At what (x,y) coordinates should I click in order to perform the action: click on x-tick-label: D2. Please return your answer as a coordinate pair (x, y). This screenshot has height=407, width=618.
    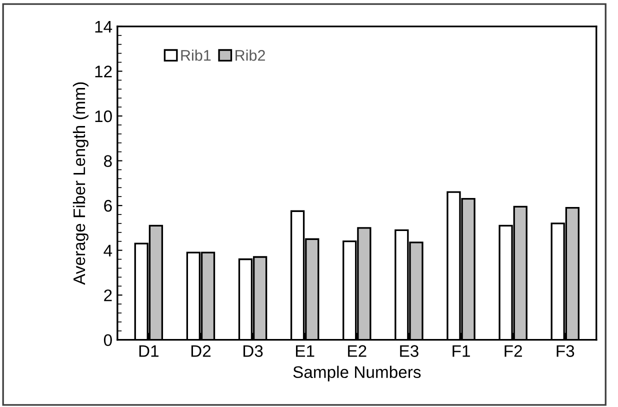
    Looking at the image, I should click on (201, 351).